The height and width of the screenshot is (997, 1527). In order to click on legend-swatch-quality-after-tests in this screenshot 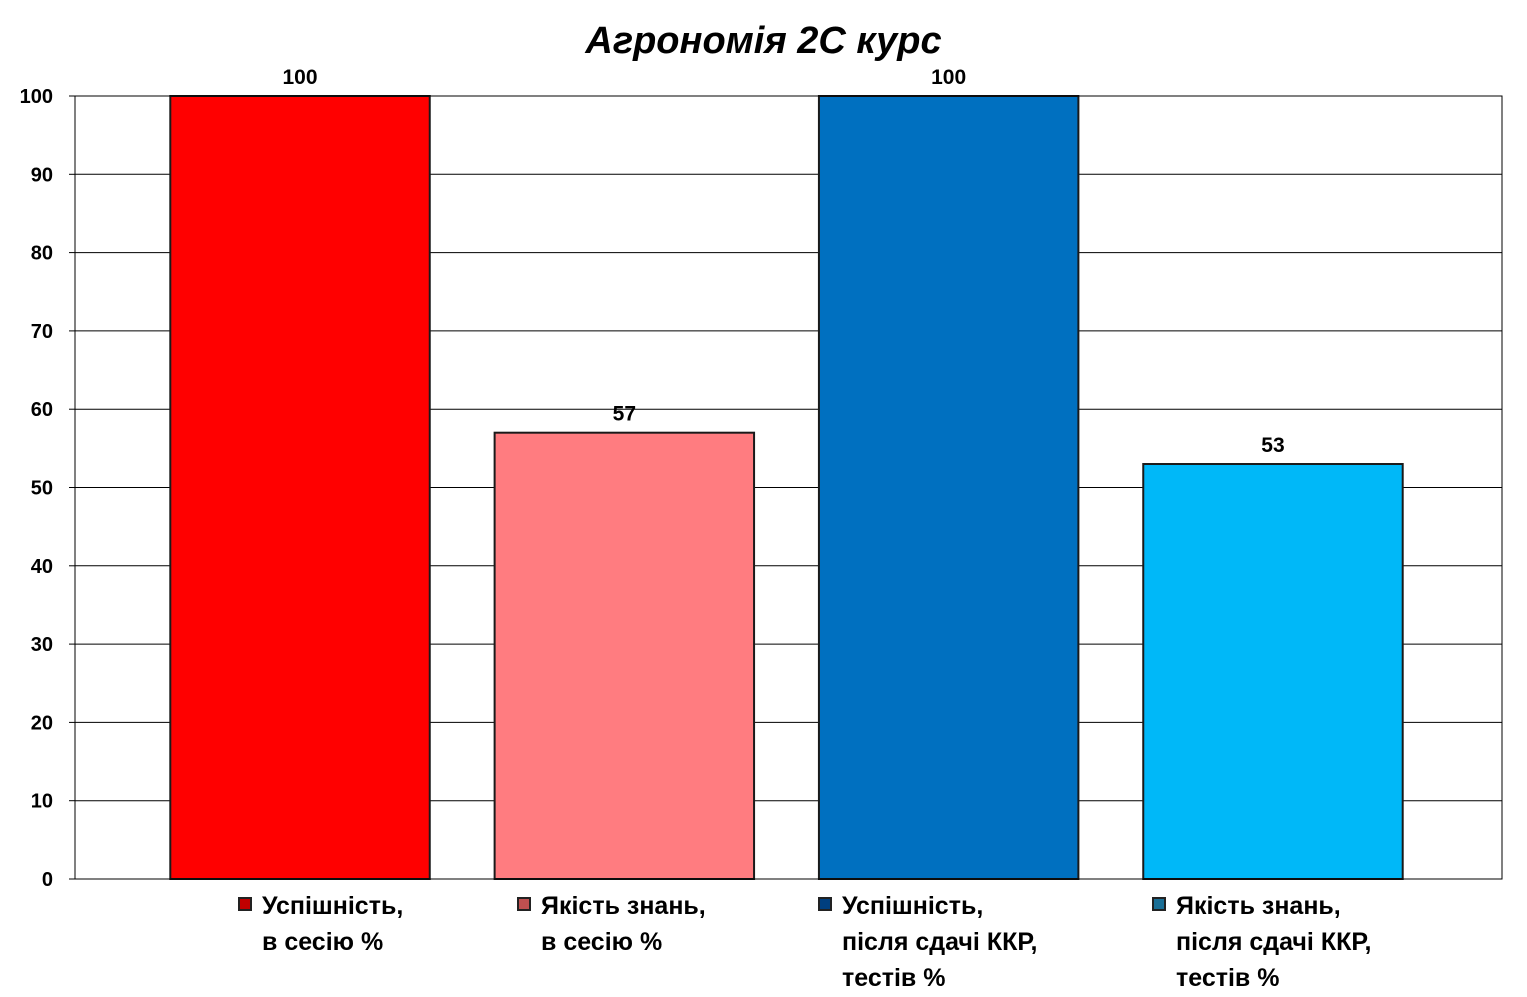, I will do `click(1159, 904)`.